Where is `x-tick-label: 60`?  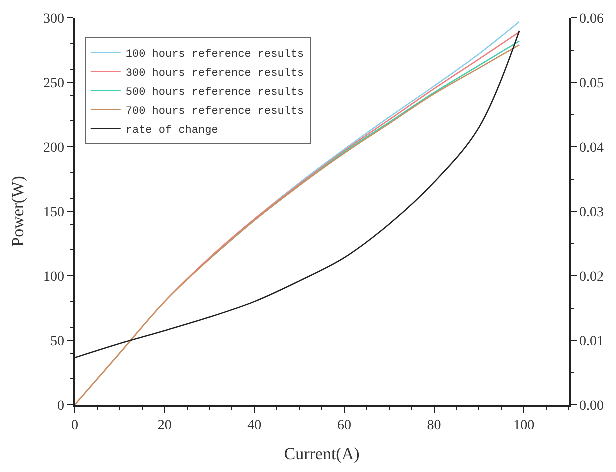
x-tick-label: 60 is located at coordinates (344, 426).